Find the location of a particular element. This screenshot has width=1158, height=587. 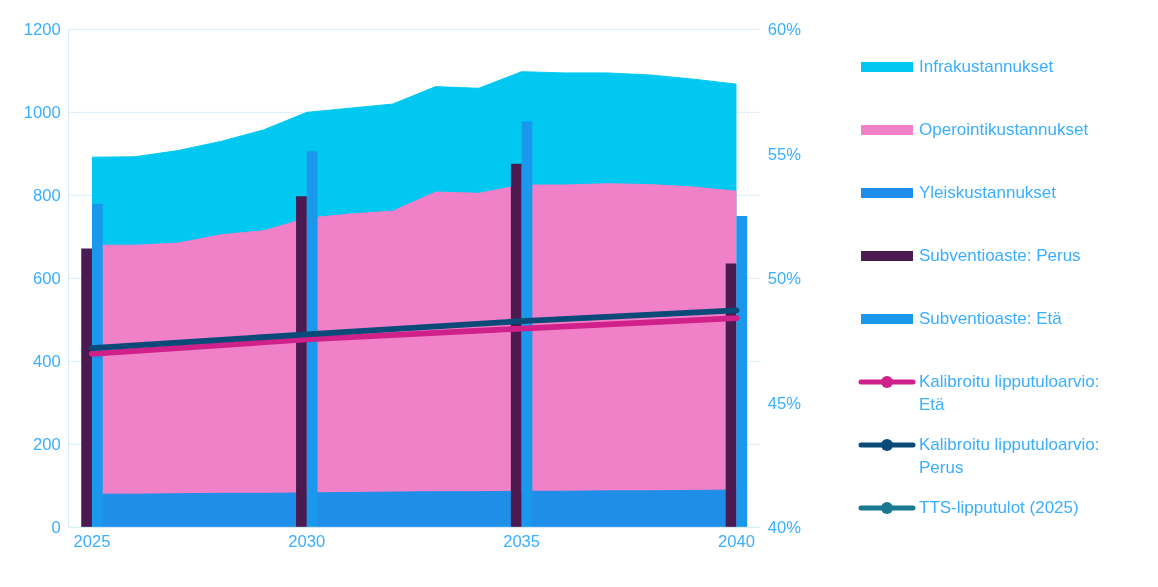

y-tick-label: 400 is located at coordinates (47, 362).